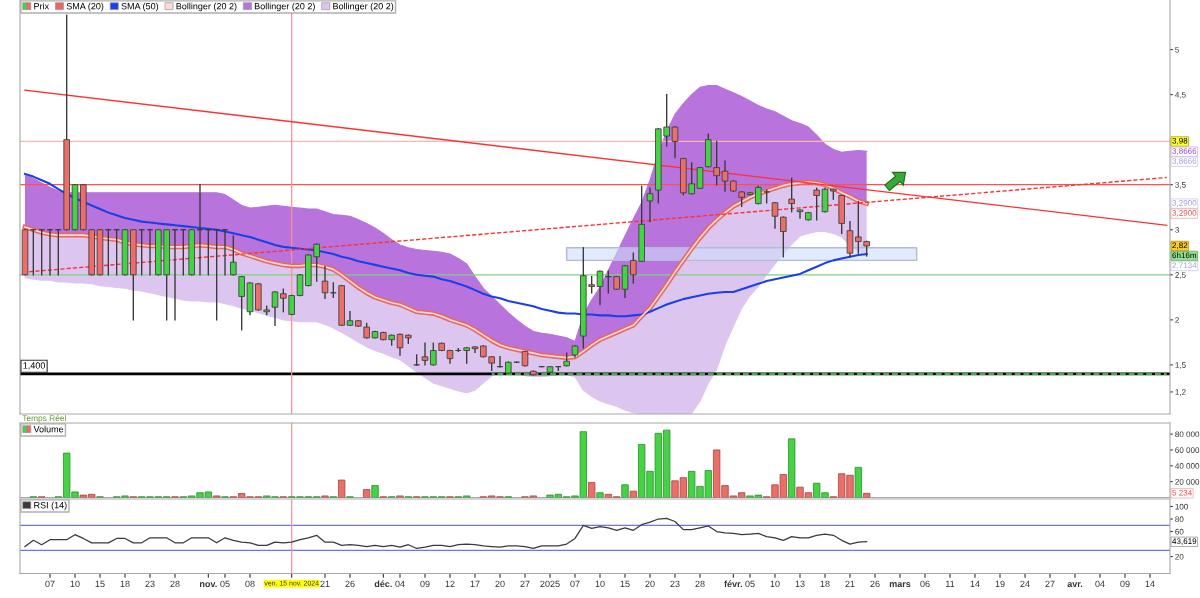 This screenshot has width=1200, height=598. What do you see at coordinates (1025, 583) in the screenshot?
I see `x-tick-label: 24` at bounding box center [1025, 583].